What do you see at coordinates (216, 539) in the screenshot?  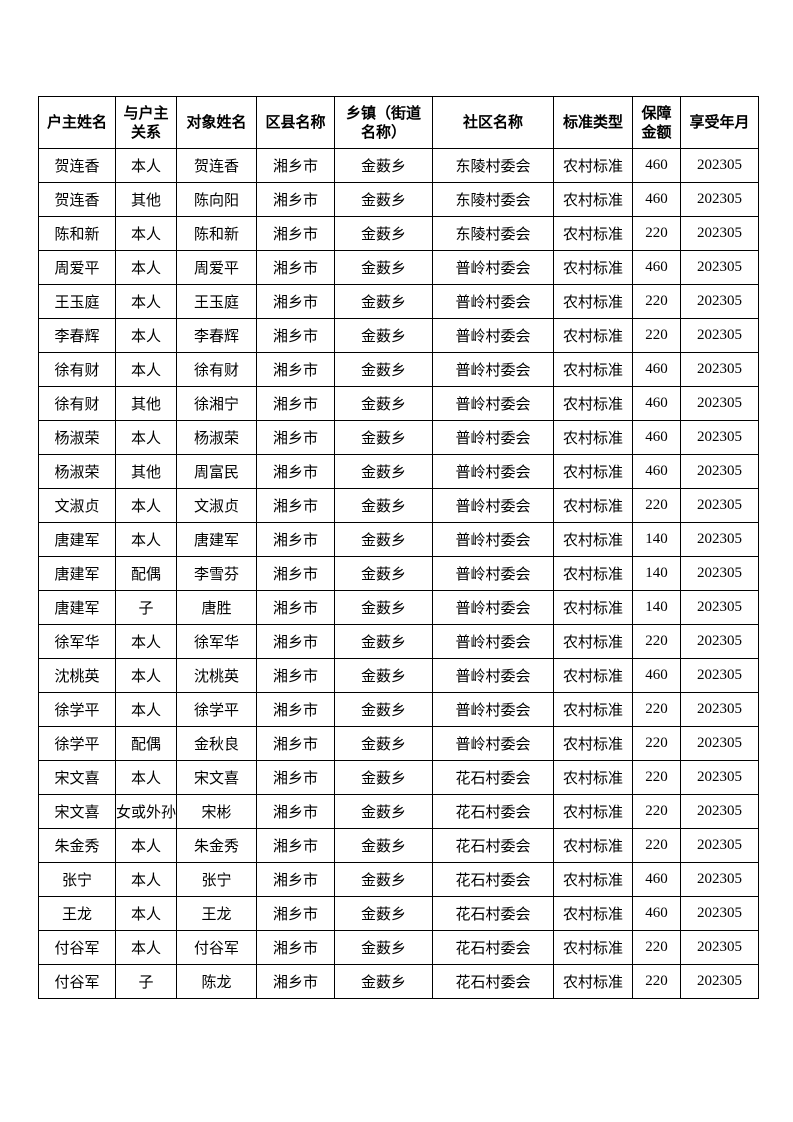 I see `table-cell: 唐建军` at bounding box center [216, 539].